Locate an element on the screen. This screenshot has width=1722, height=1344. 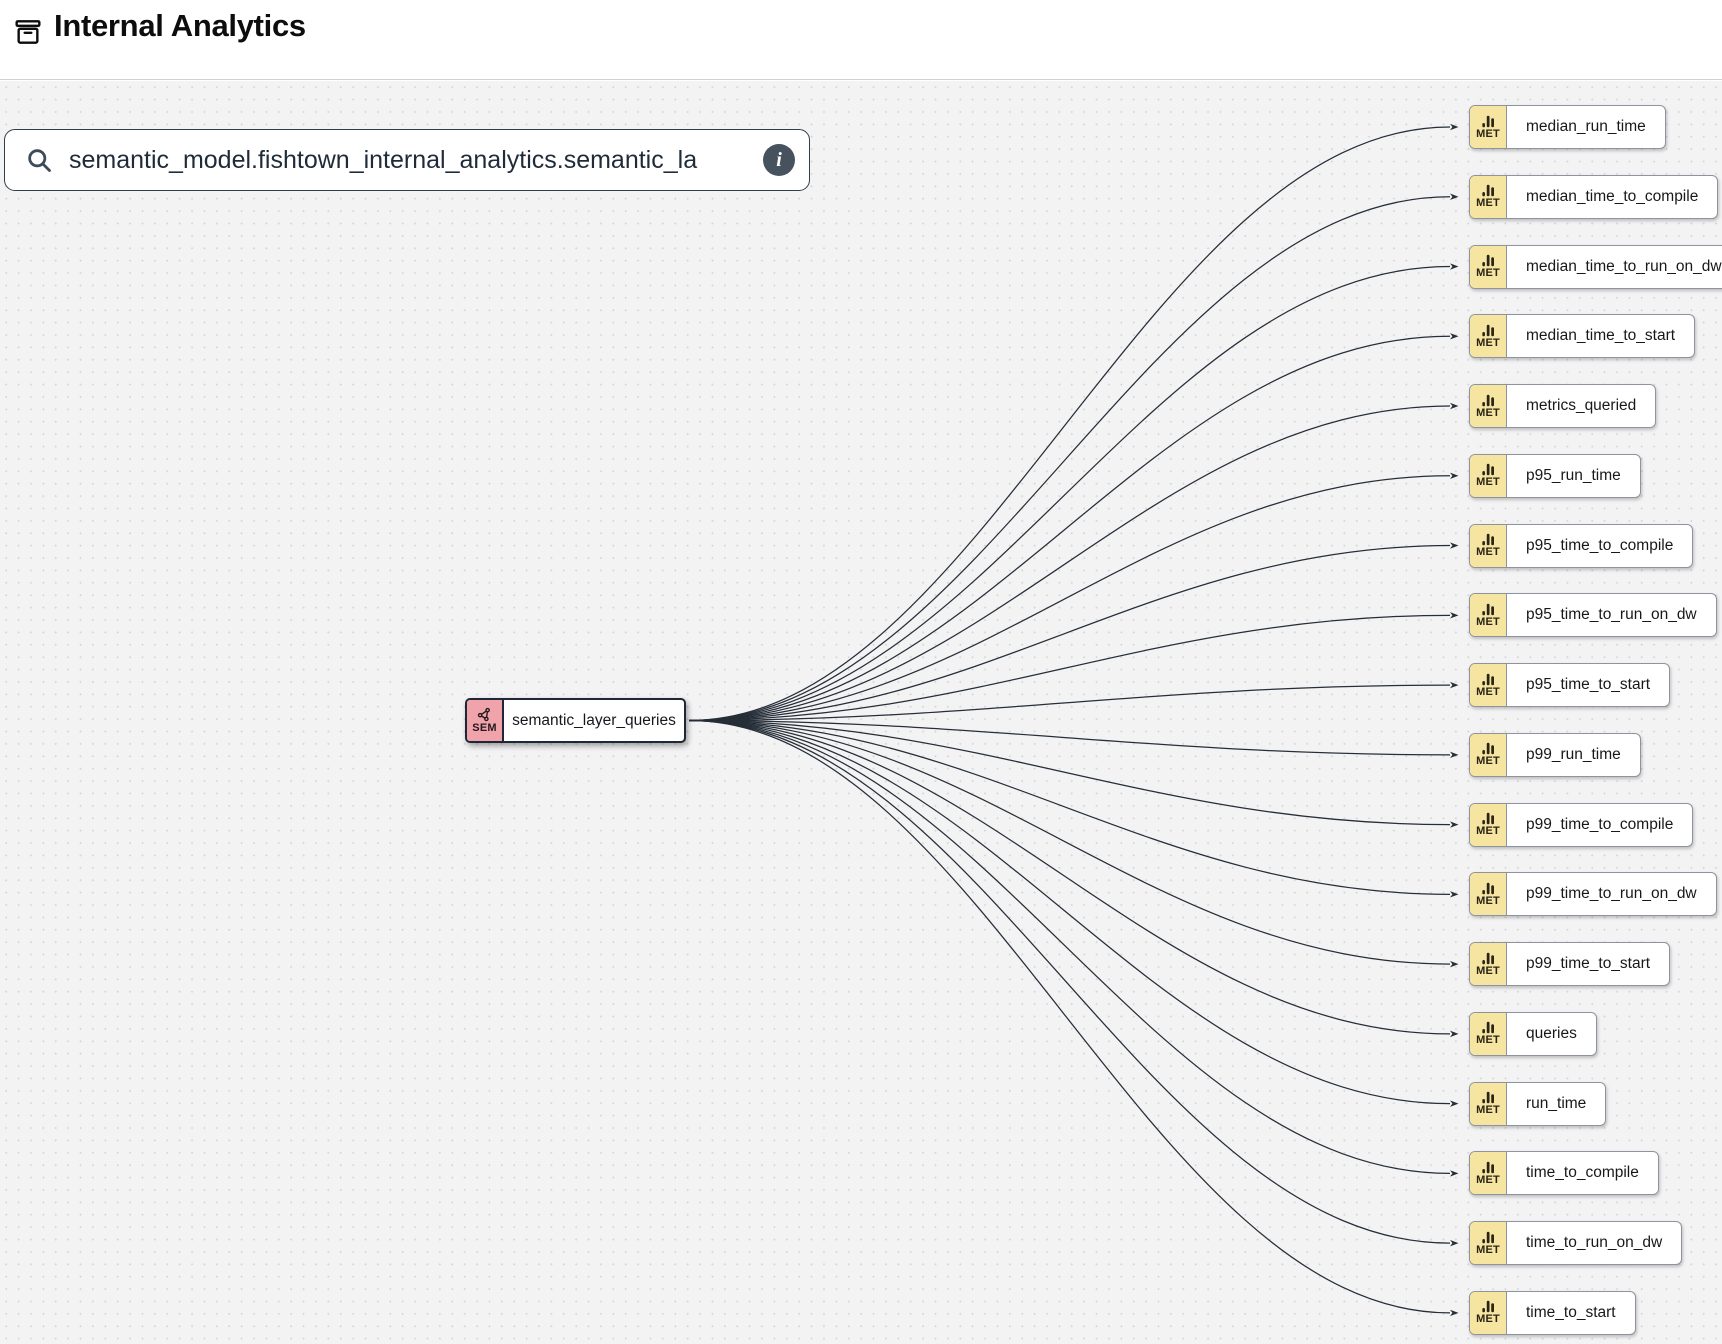
metric-node-p95_time_to_run_on_dw: MET p95_time_to_run_on_dw is located at coordinates (1593, 615).